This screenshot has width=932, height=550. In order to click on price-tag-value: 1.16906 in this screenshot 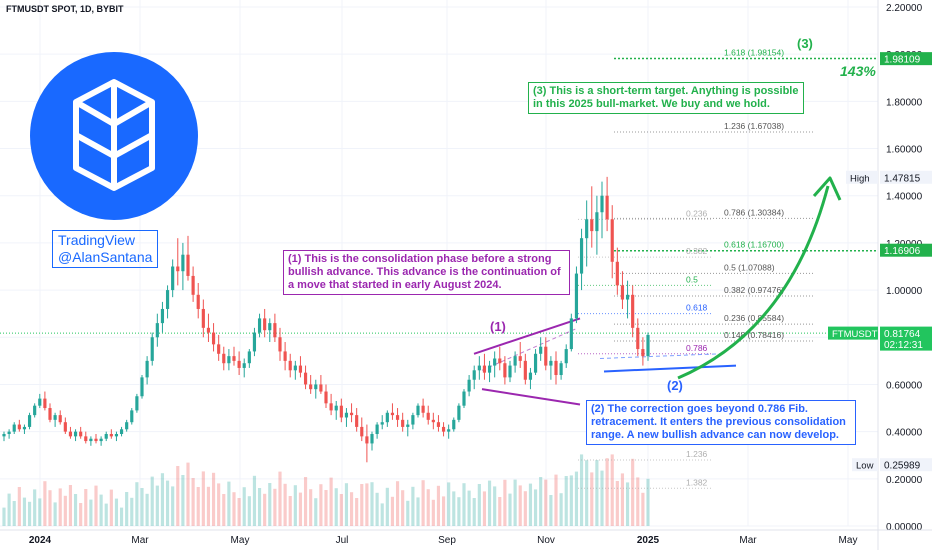, I will do `click(902, 251)`.